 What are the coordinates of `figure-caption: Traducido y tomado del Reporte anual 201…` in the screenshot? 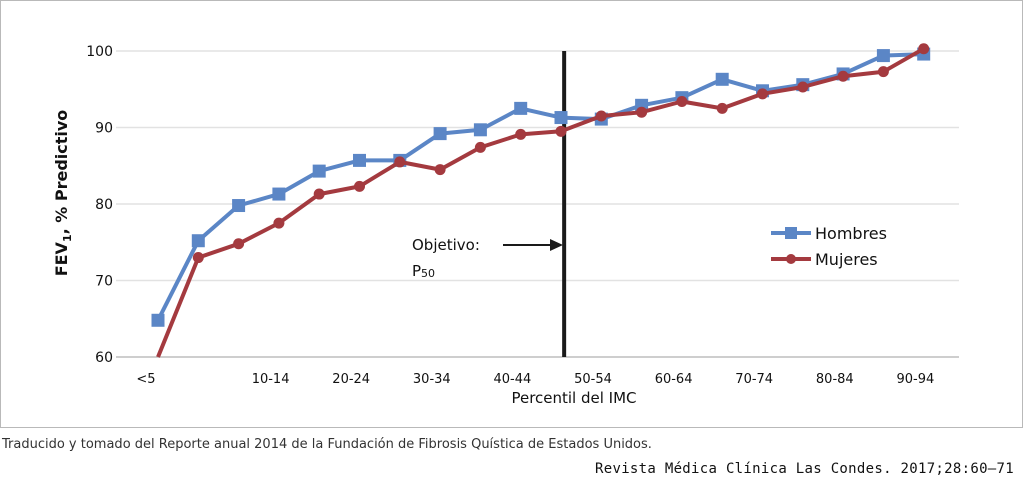 It's located at (327, 444).